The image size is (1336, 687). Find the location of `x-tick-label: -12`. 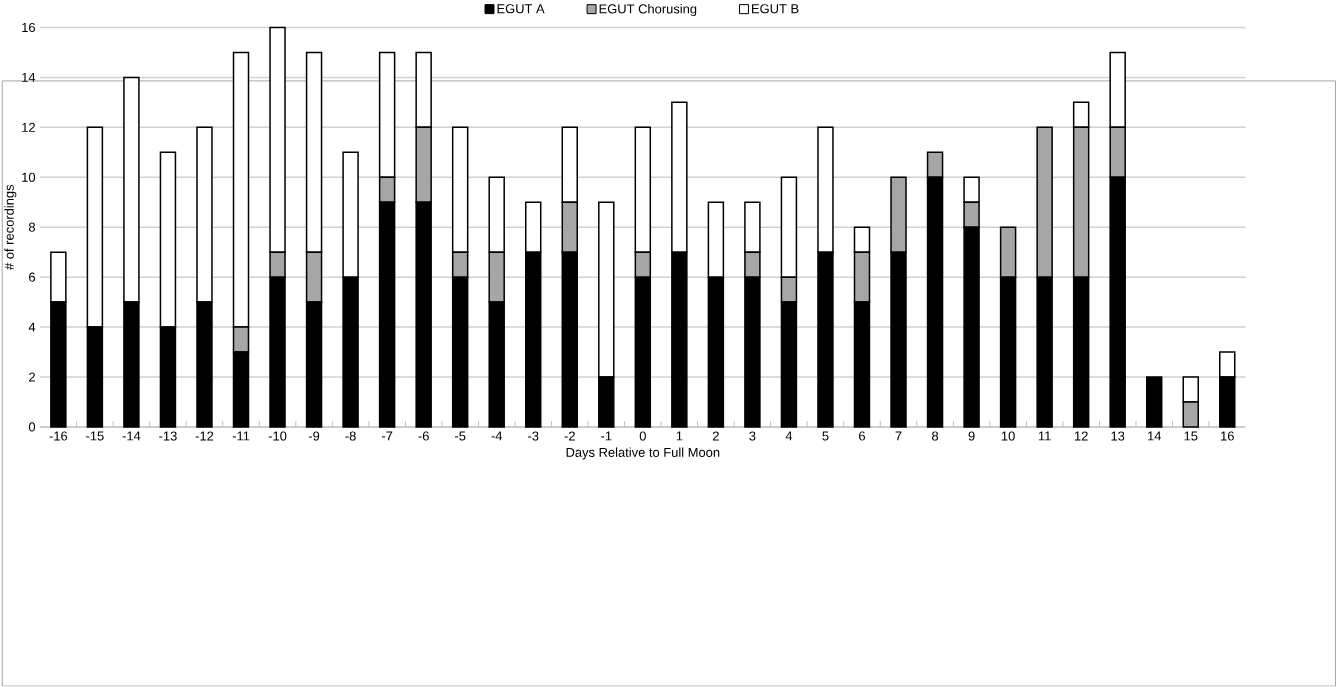

x-tick-label: -12 is located at coordinates (204, 436).